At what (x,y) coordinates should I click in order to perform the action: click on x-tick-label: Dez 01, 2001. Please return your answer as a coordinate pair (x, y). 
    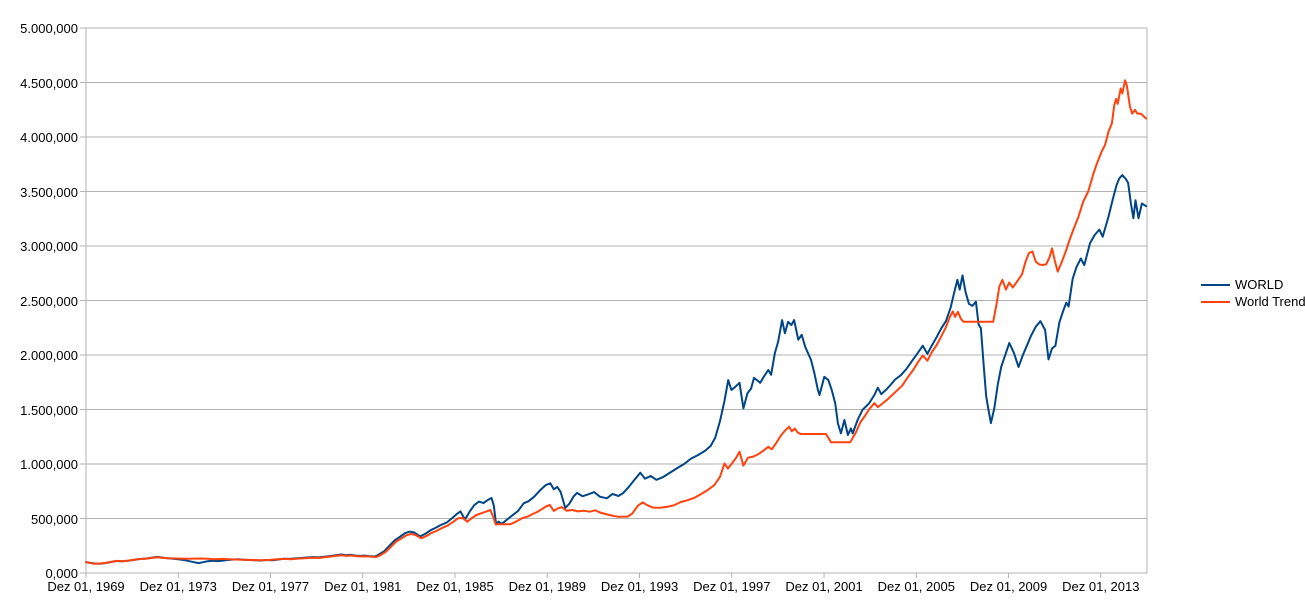
    Looking at the image, I should click on (824, 586).